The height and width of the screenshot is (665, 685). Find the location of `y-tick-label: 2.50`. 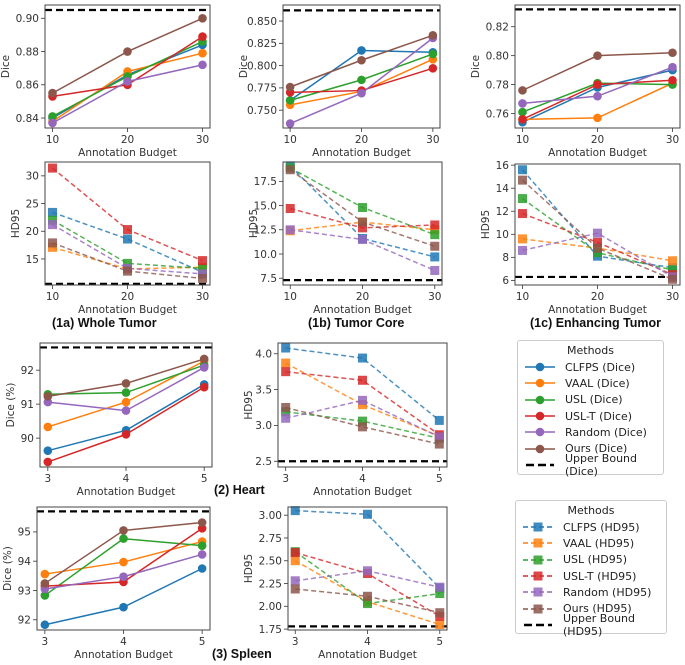

y-tick-label: 2.50 is located at coordinates (270, 562).